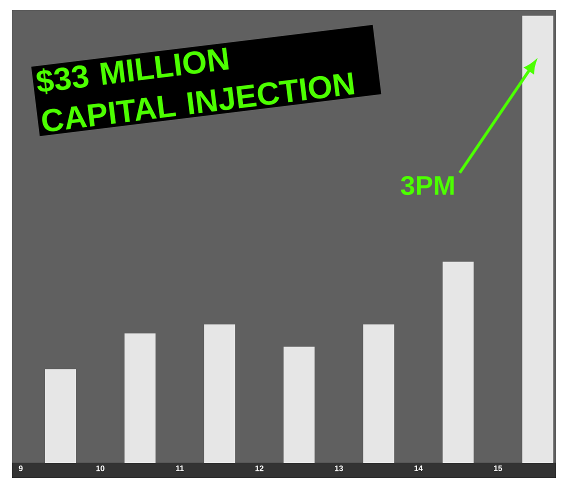  Describe the element at coordinates (195, 90) in the screenshot. I see `annotation: $33 MILLION CAPITAL INJECTION` at that location.